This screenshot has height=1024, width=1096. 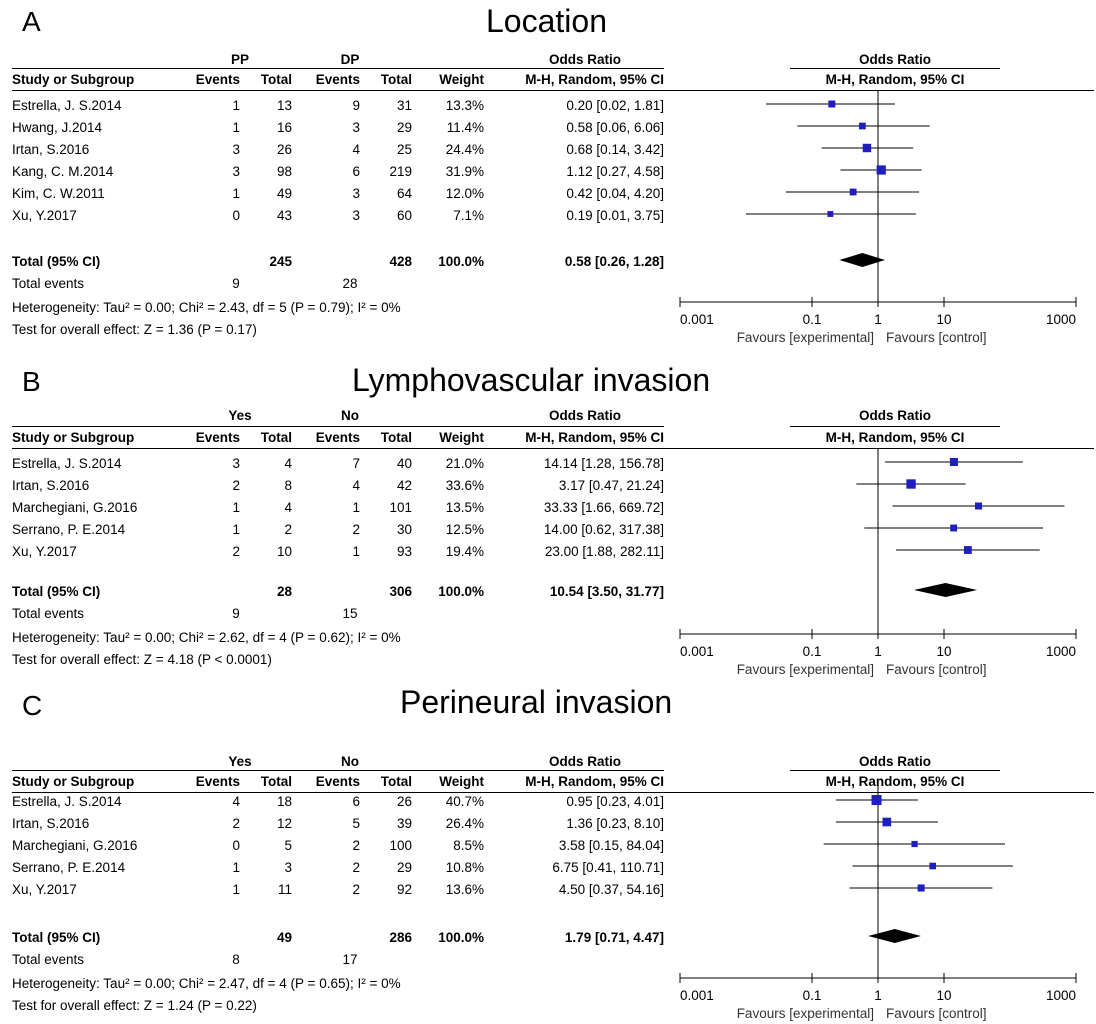 I want to click on study-name: Estrella, J. S.2014, so click(x=67, y=105).